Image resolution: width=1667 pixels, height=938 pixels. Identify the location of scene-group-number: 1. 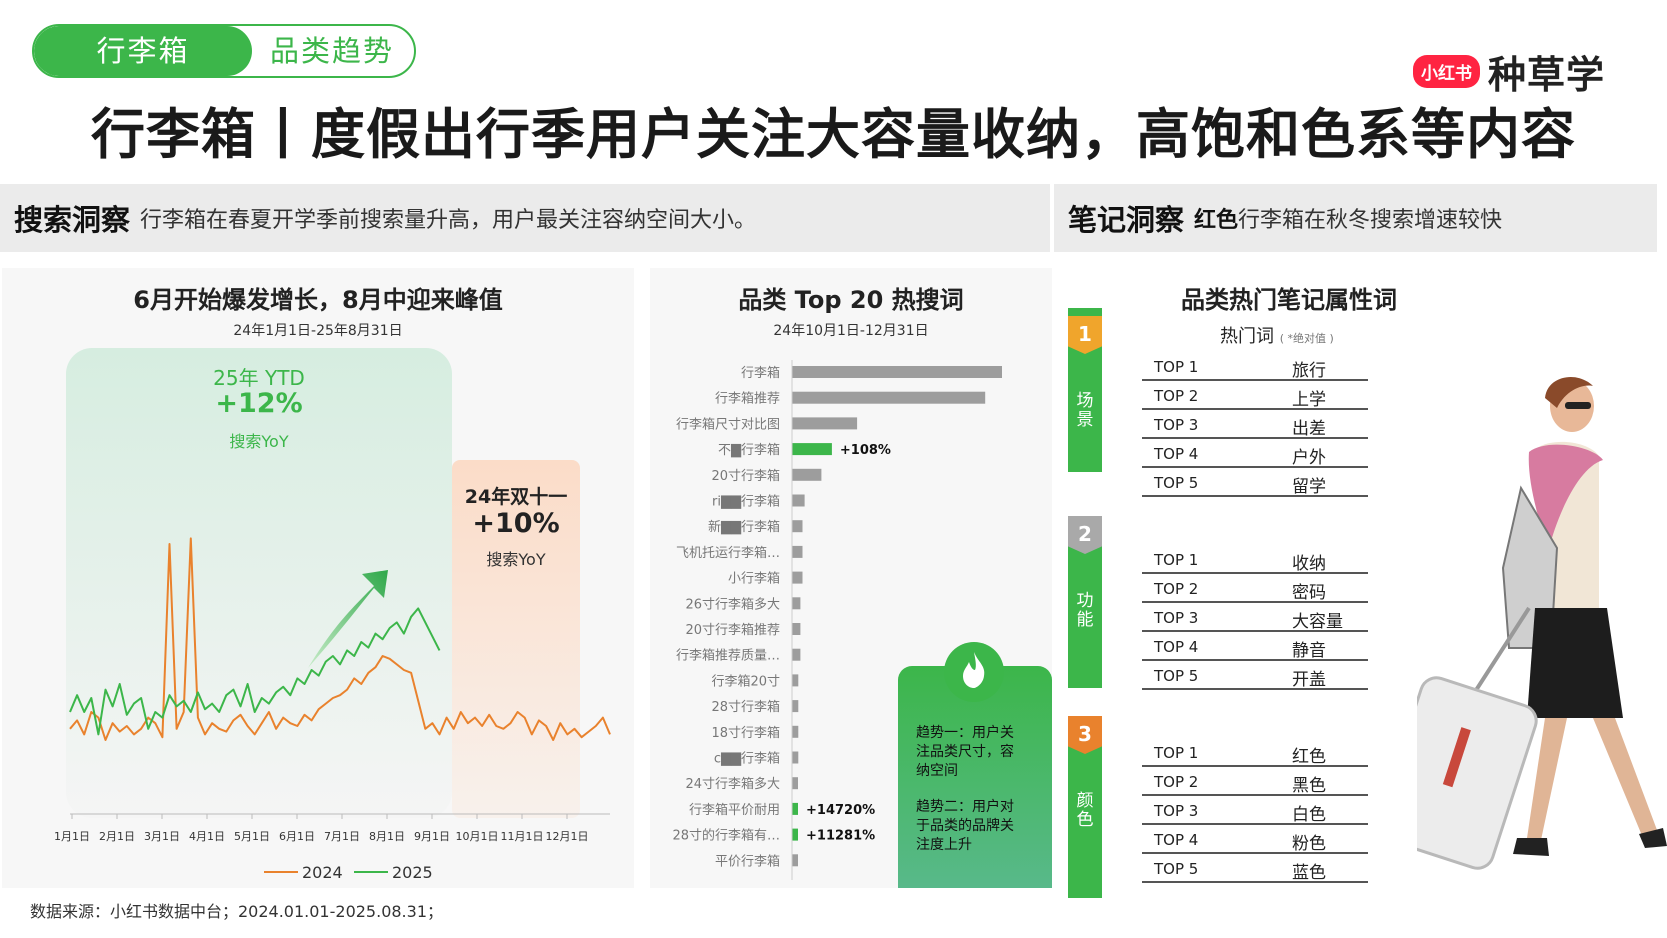
(1085, 335).